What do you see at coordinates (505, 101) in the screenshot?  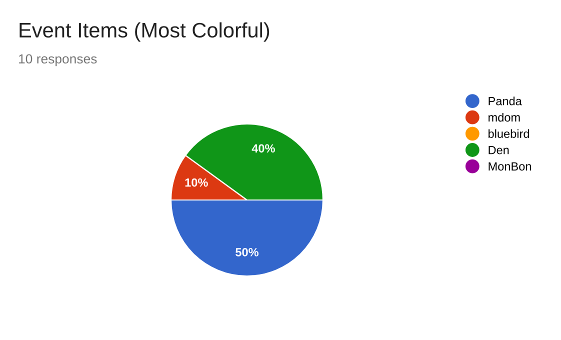 I see `legend-label: Panda` at bounding box center [505, 101].